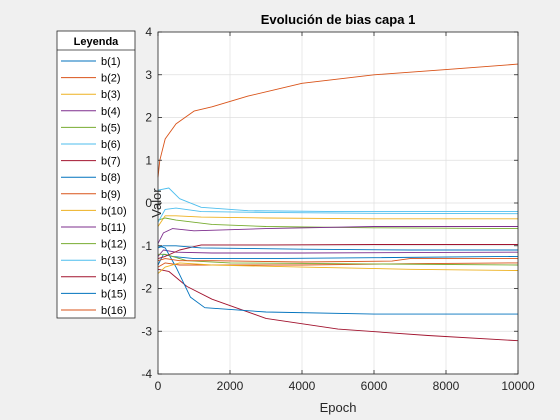  Describe the element at coordinates (111, 128) in the screenshot. I see `legend-label: b(5)` at that location.